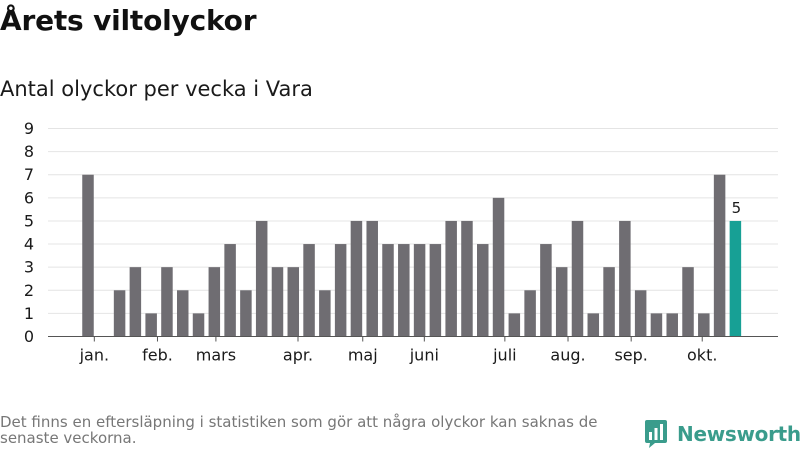  I want to click on x-tick-label: aug., so click(567, 355).